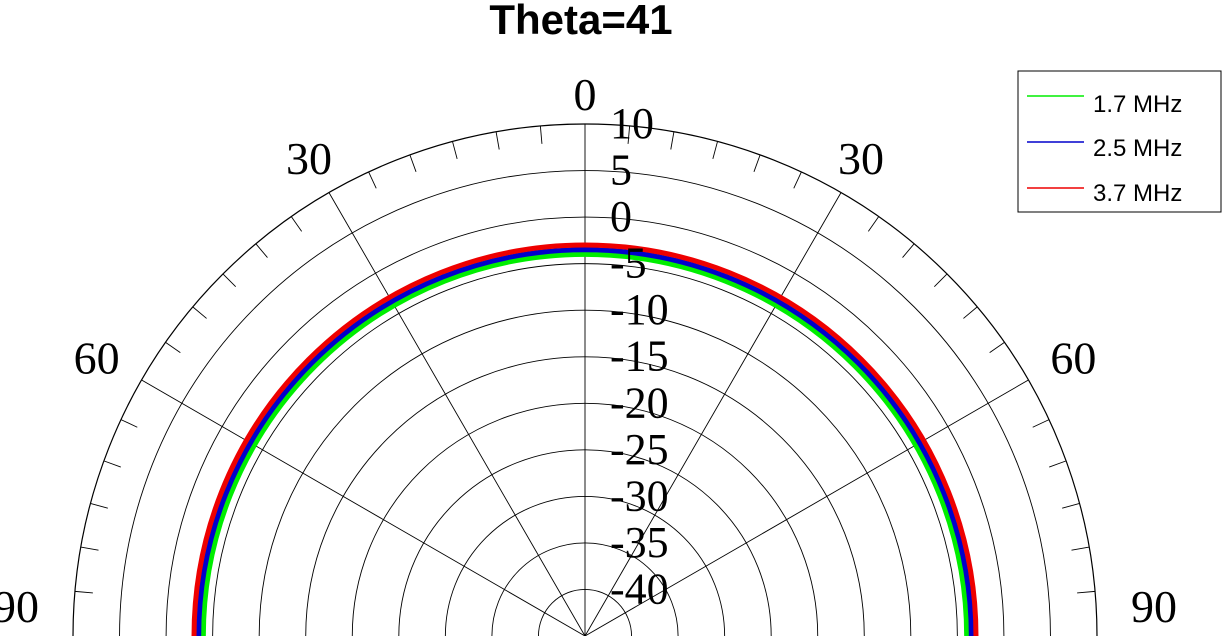 The image size is (1222, 636). I want to click on radial-tick-label: -10, so click(639, 309).